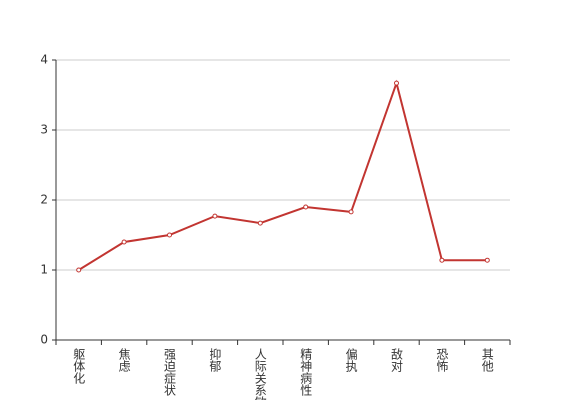  Describe the element at coordinates (44, 340) in the screenshot. I see `y-tick-label: 0` at that location.